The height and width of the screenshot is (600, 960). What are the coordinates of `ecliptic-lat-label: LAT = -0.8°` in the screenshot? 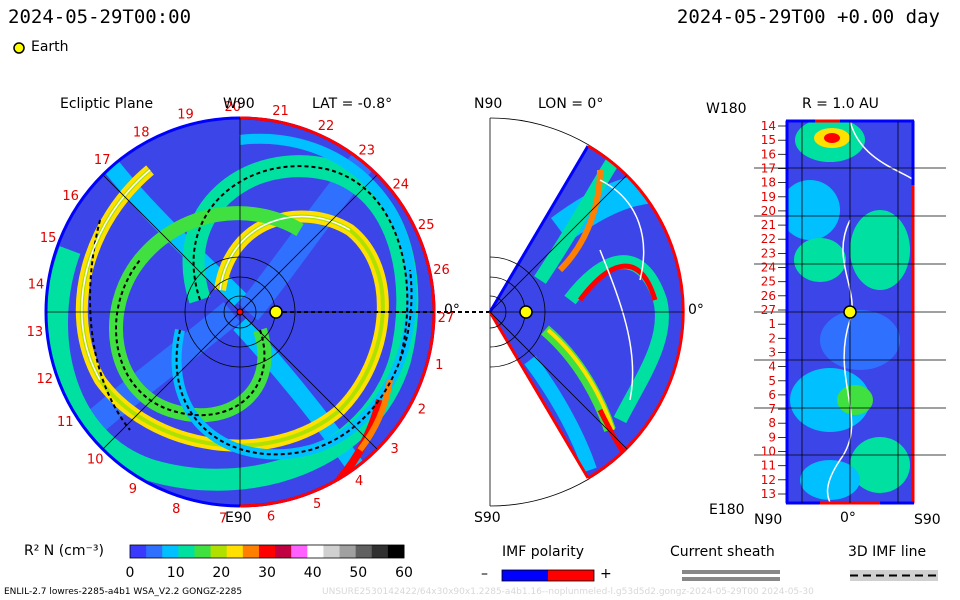 It's located at (352, 104).